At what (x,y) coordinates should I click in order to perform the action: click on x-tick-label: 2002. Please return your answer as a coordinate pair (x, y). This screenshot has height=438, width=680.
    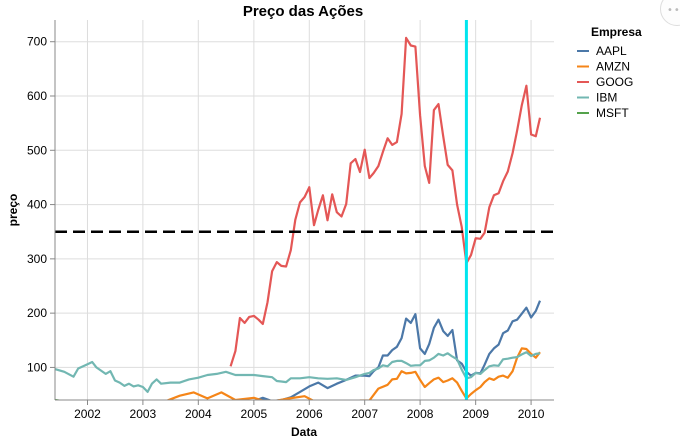
    Looking at the image, I should click on (87, 414).